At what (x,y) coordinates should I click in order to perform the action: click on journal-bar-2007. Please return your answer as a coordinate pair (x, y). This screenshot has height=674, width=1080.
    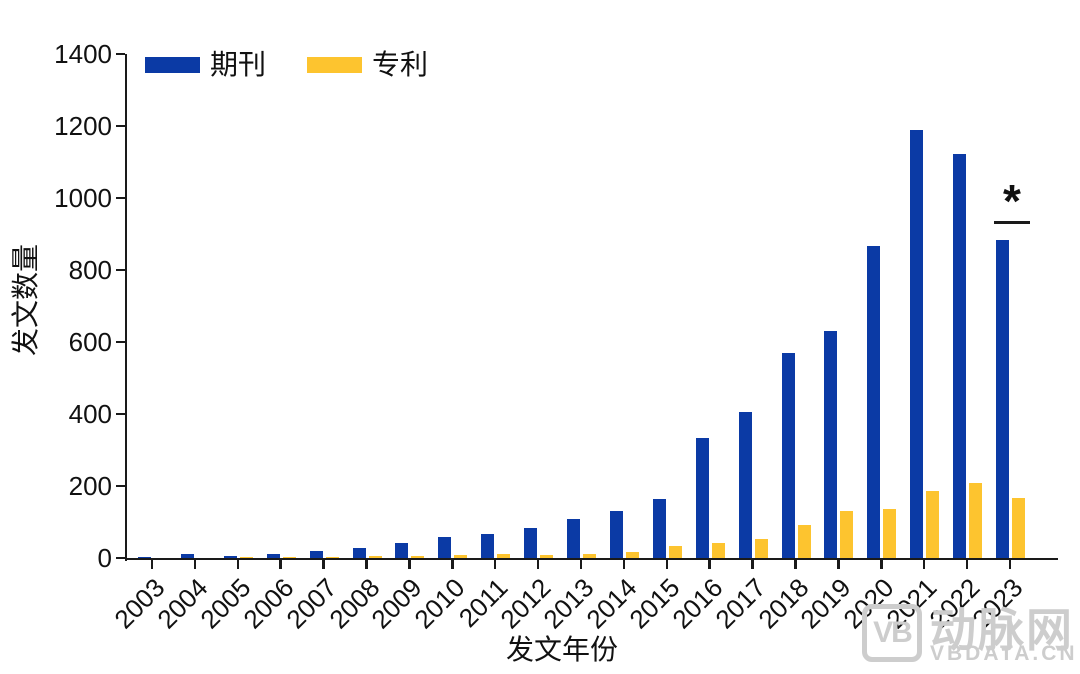
    Looking at the image, I should click on (316, 554).